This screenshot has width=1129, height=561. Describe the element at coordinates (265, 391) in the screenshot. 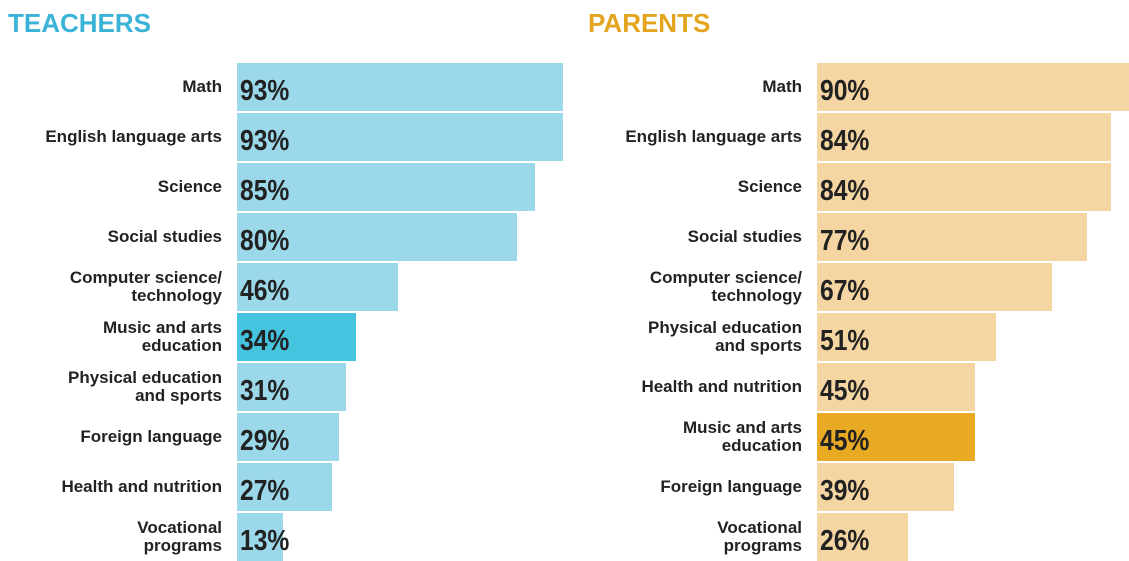

I see `value-label: 31%` at that location.